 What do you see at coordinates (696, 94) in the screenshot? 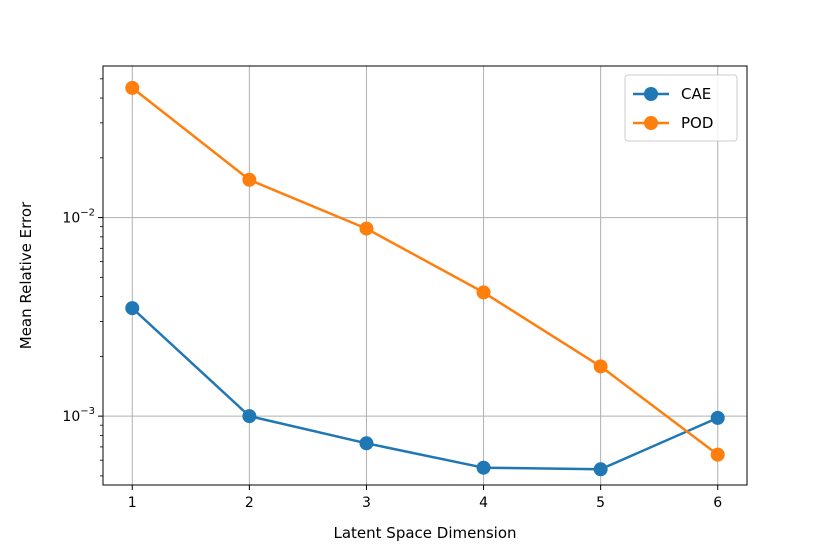
I see `legend-label: CAE` at bounding box center [696, 94].